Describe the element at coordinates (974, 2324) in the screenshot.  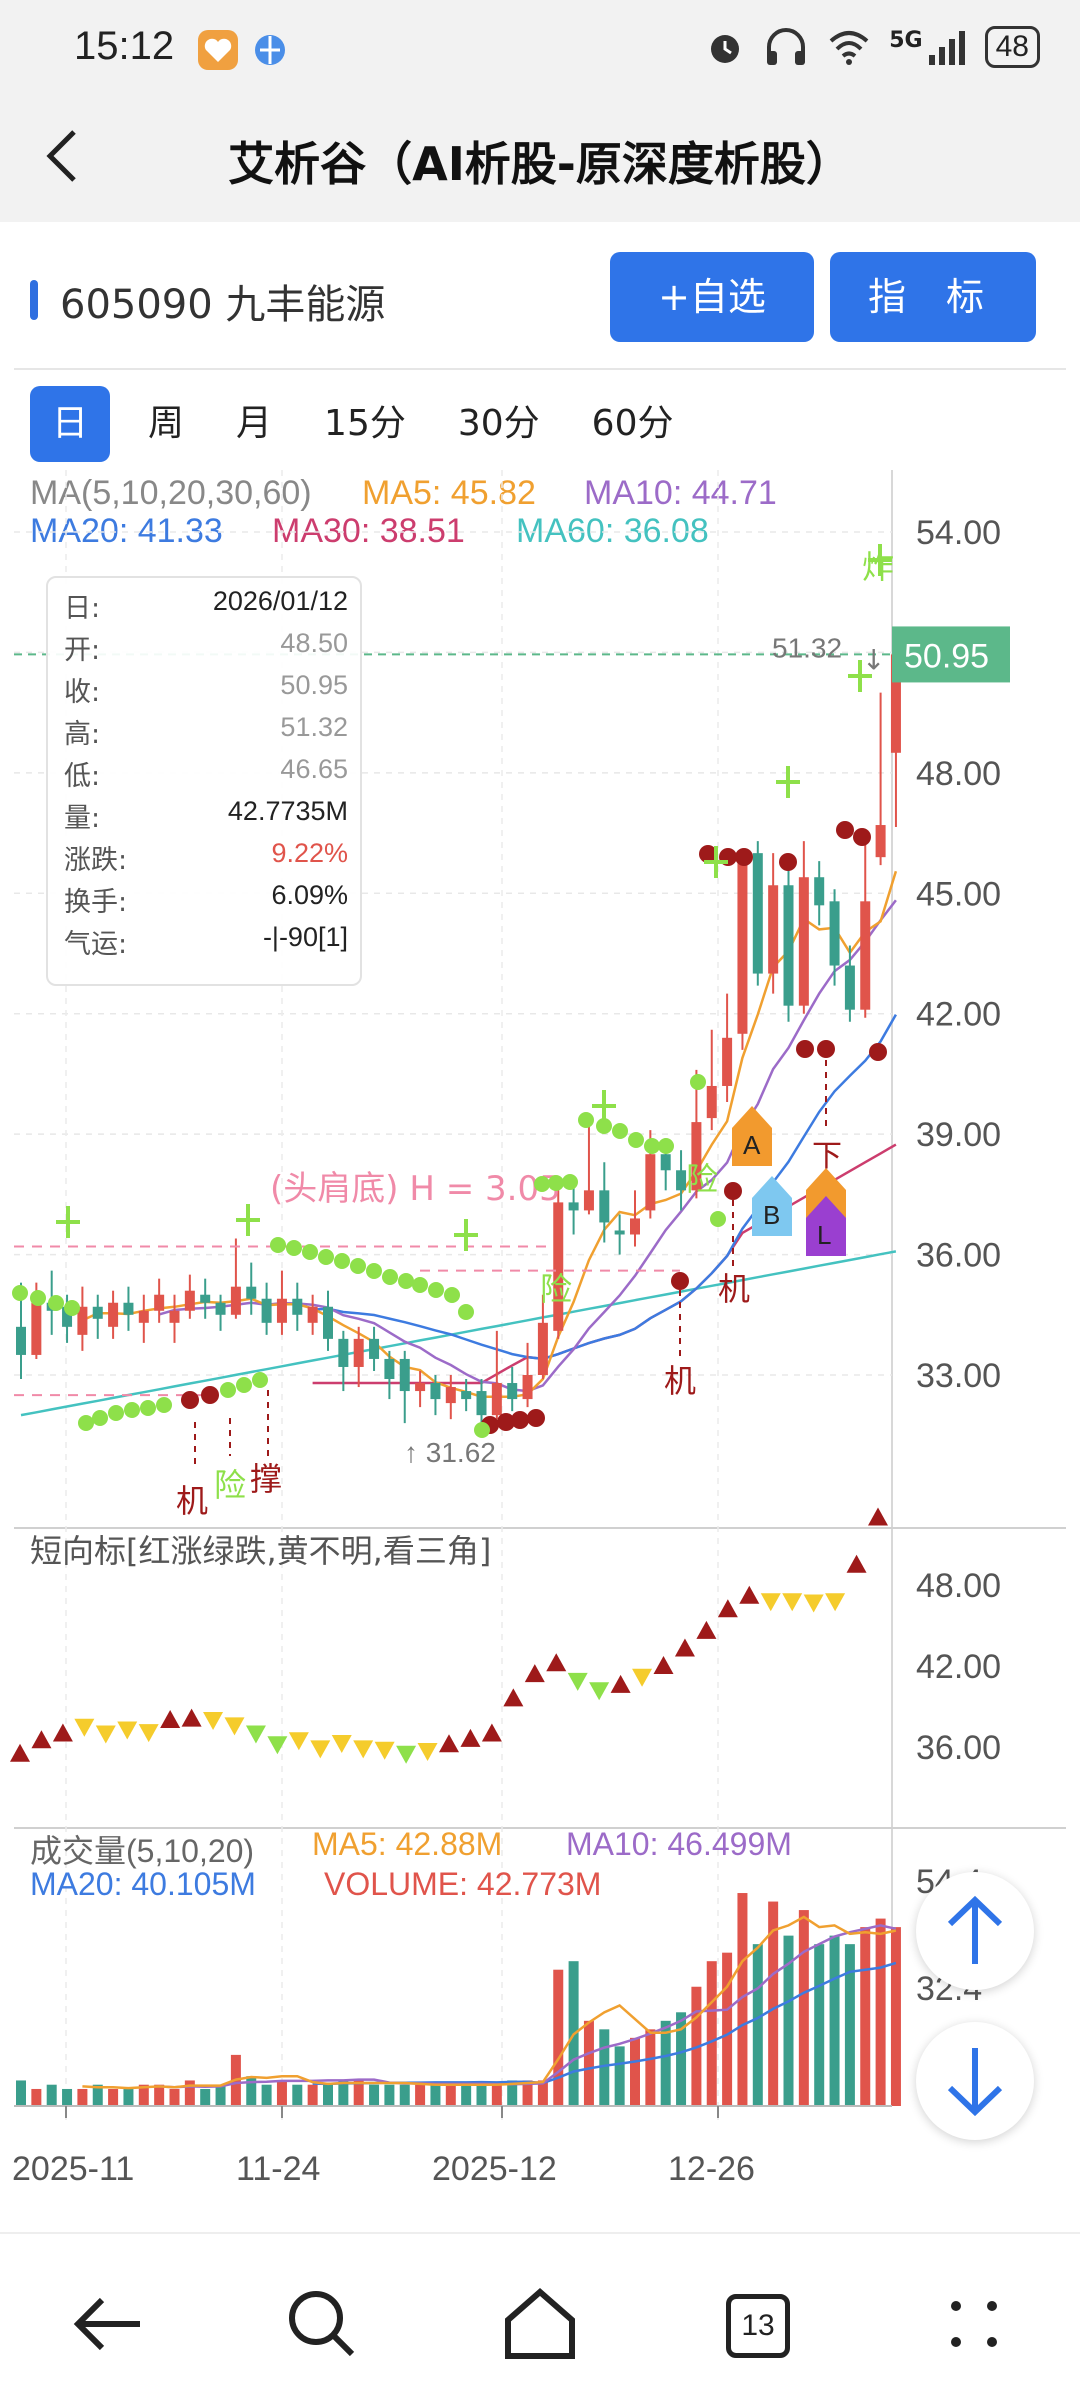
I see `more-dots-icon` at that location.